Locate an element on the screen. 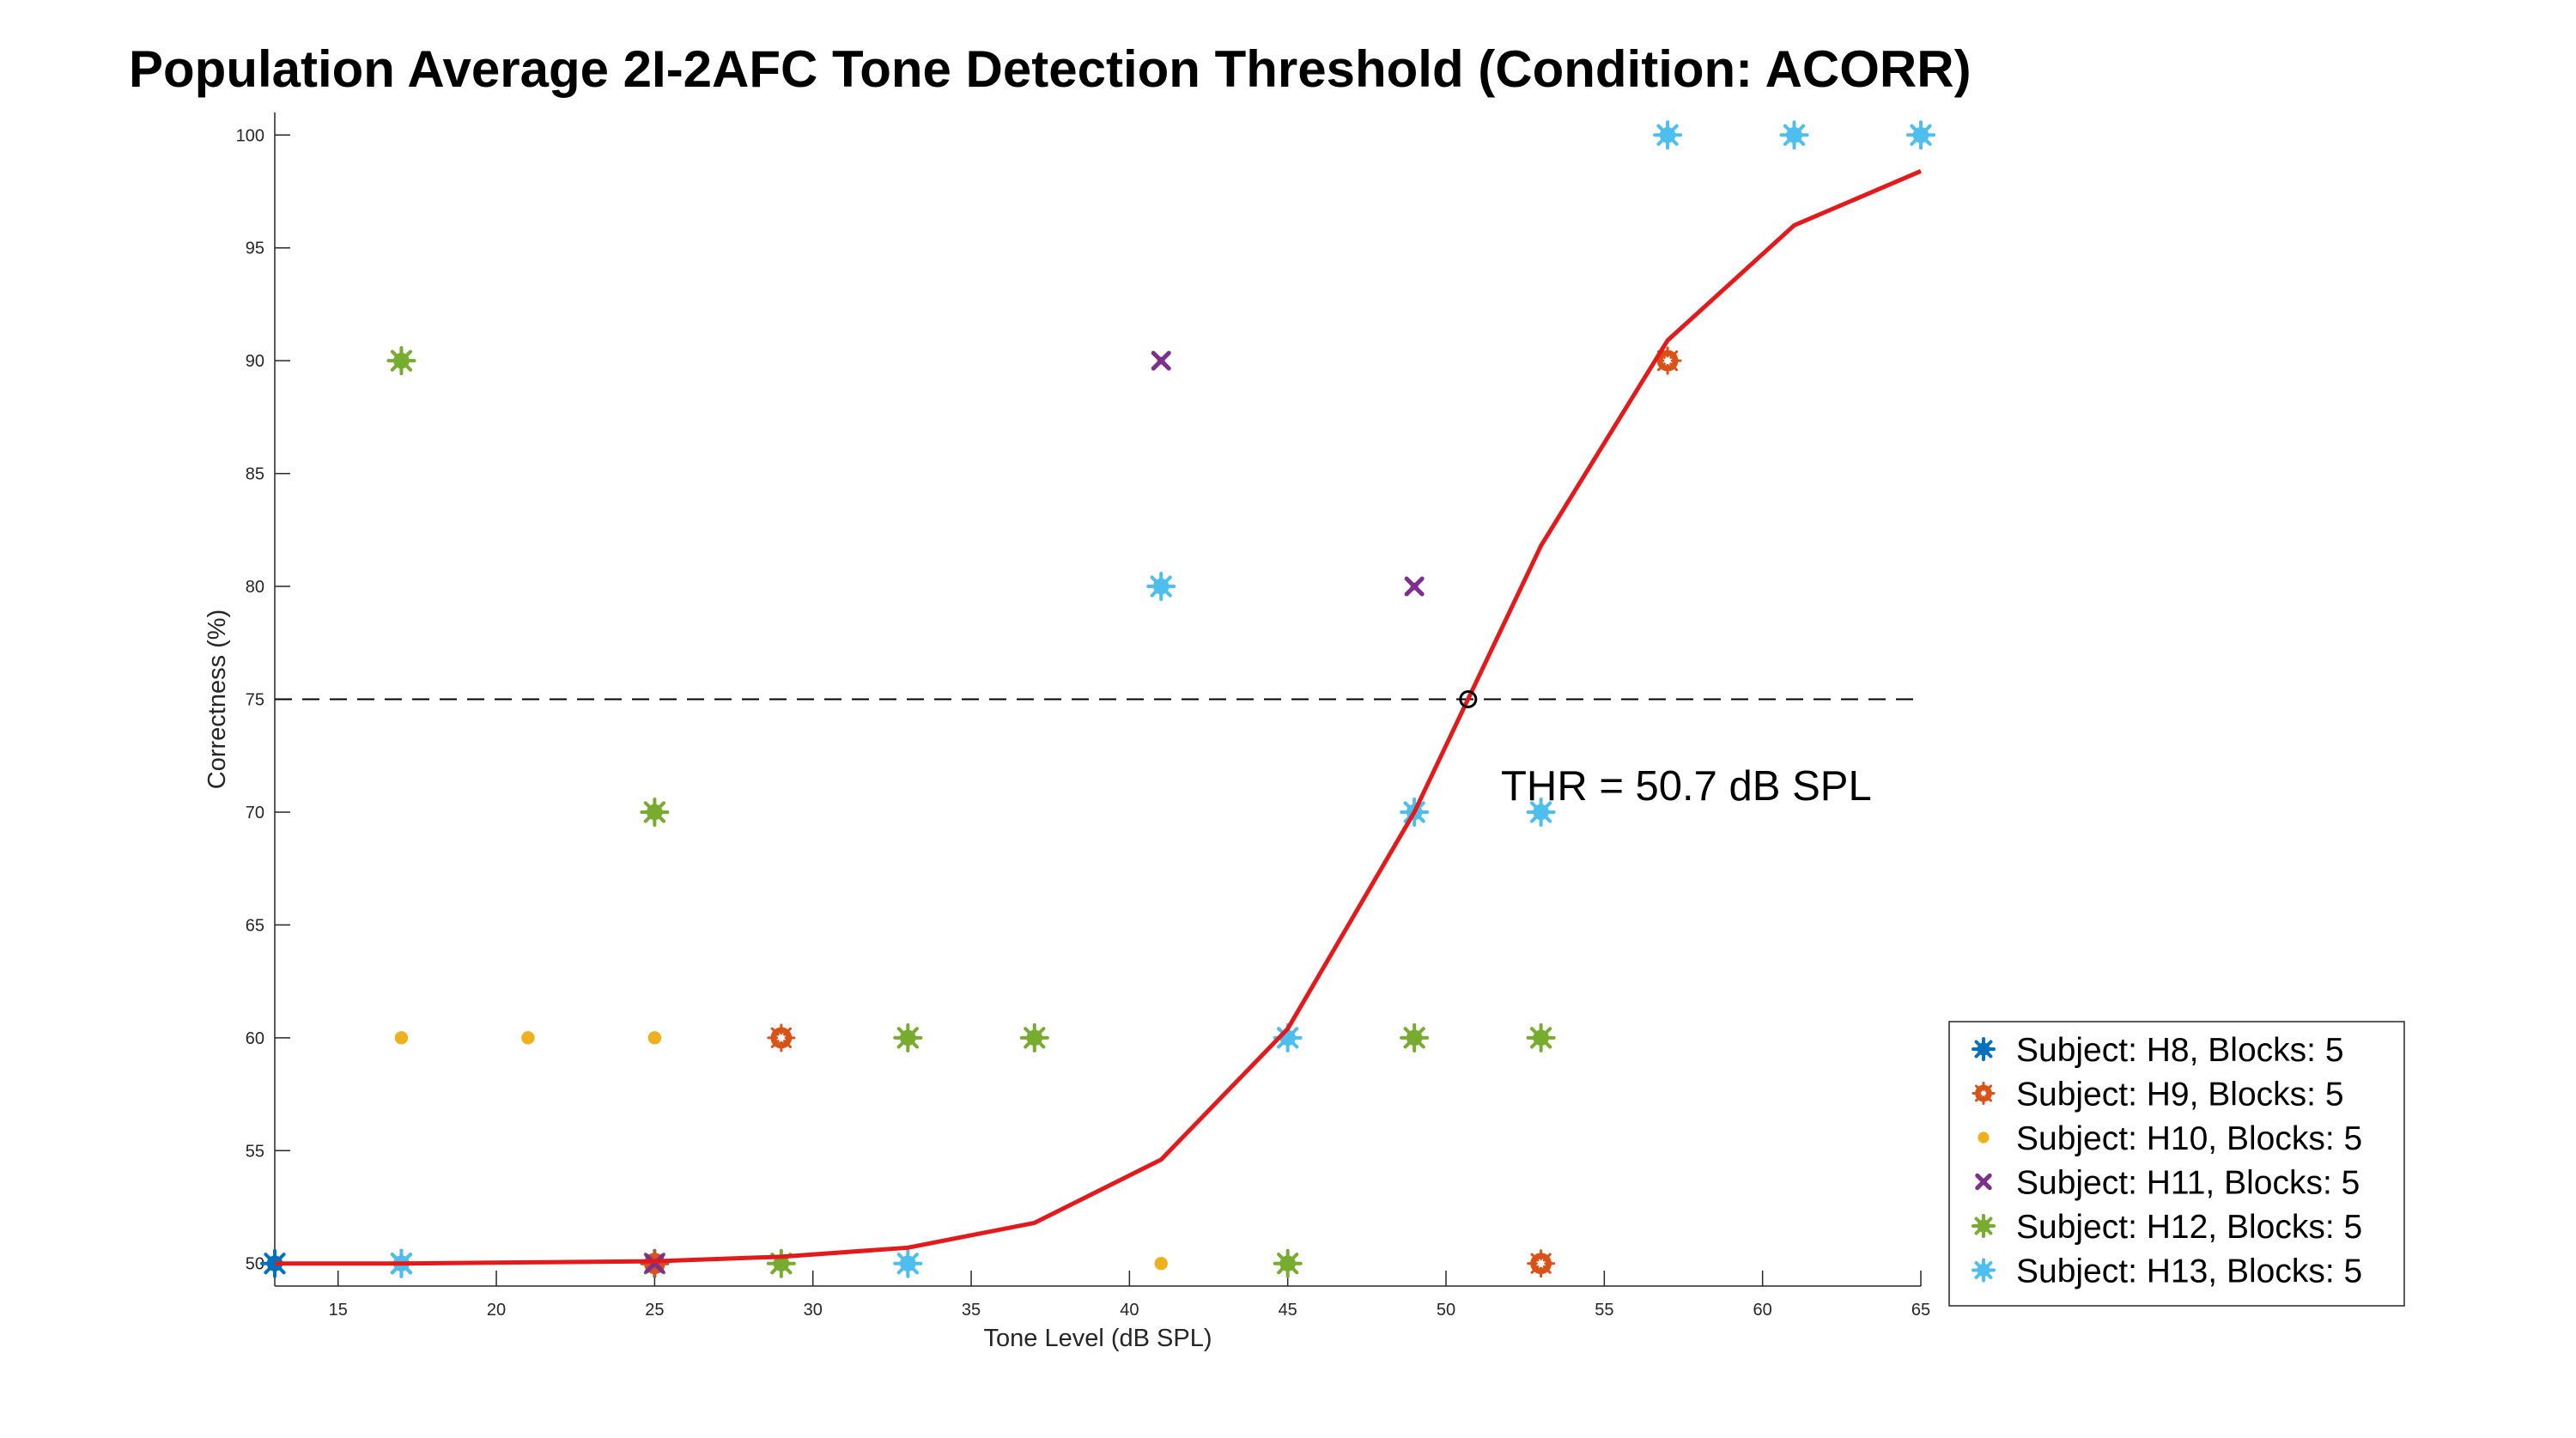  x-tick-label: 20 is located at coordinates (497, 1310).